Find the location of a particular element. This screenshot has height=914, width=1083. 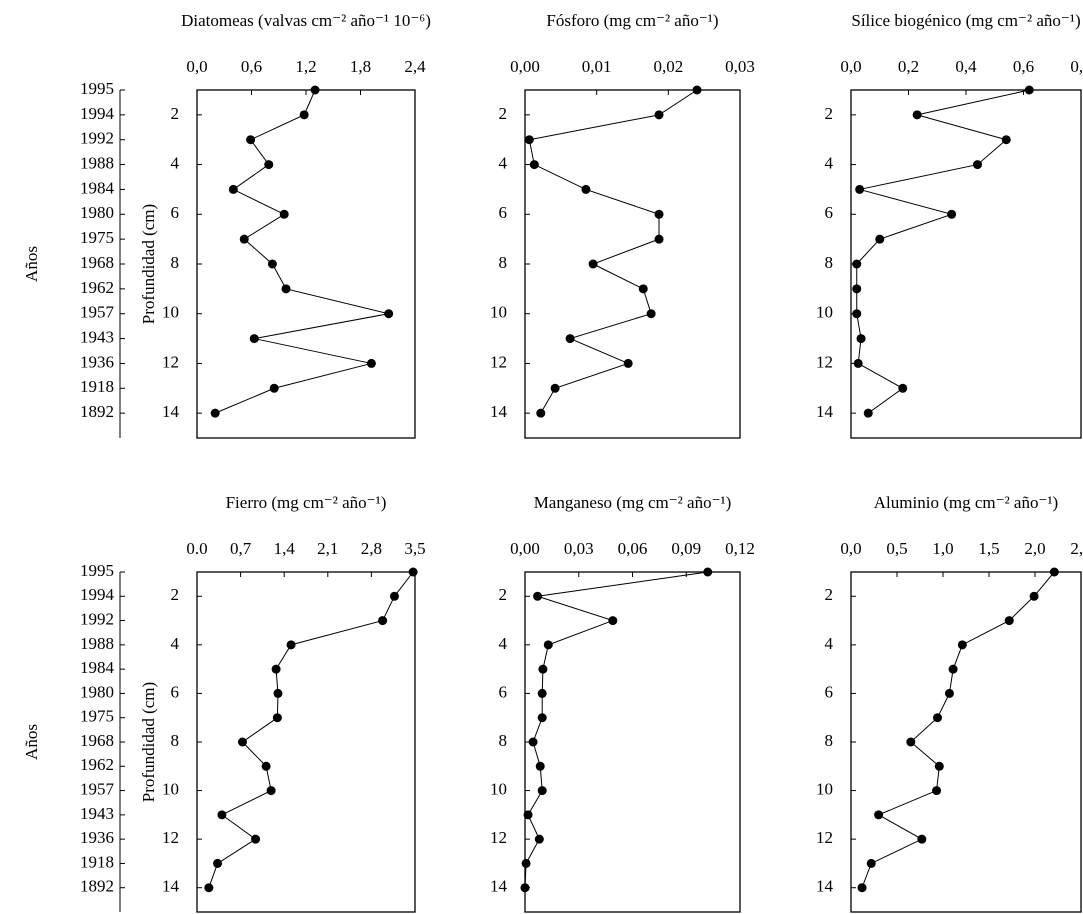

x-tick-label: 0,6 is located at coordinates (1023, 66).